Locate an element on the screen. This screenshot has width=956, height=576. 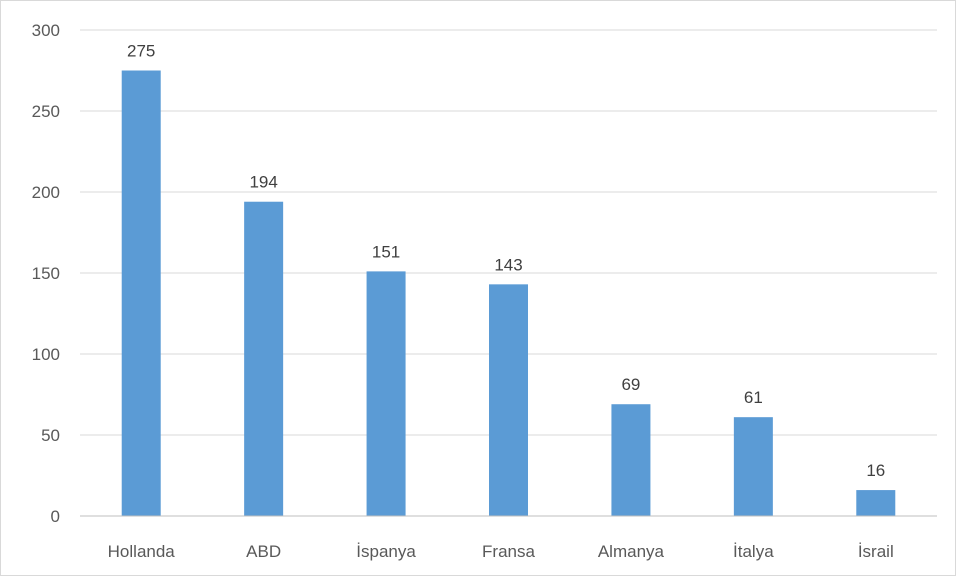
x-tick-label-0: Hollanda is located at coordinates (142, 551).